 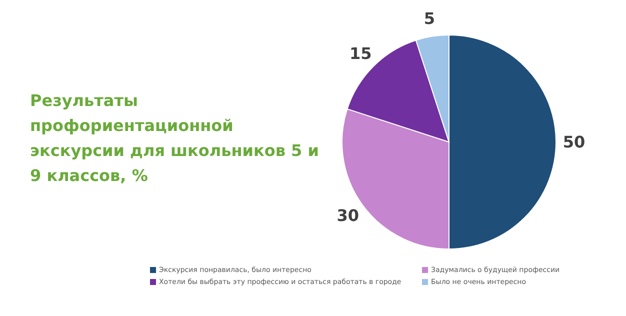 I want to click on data-label: 15, so click(x=360, y=54).